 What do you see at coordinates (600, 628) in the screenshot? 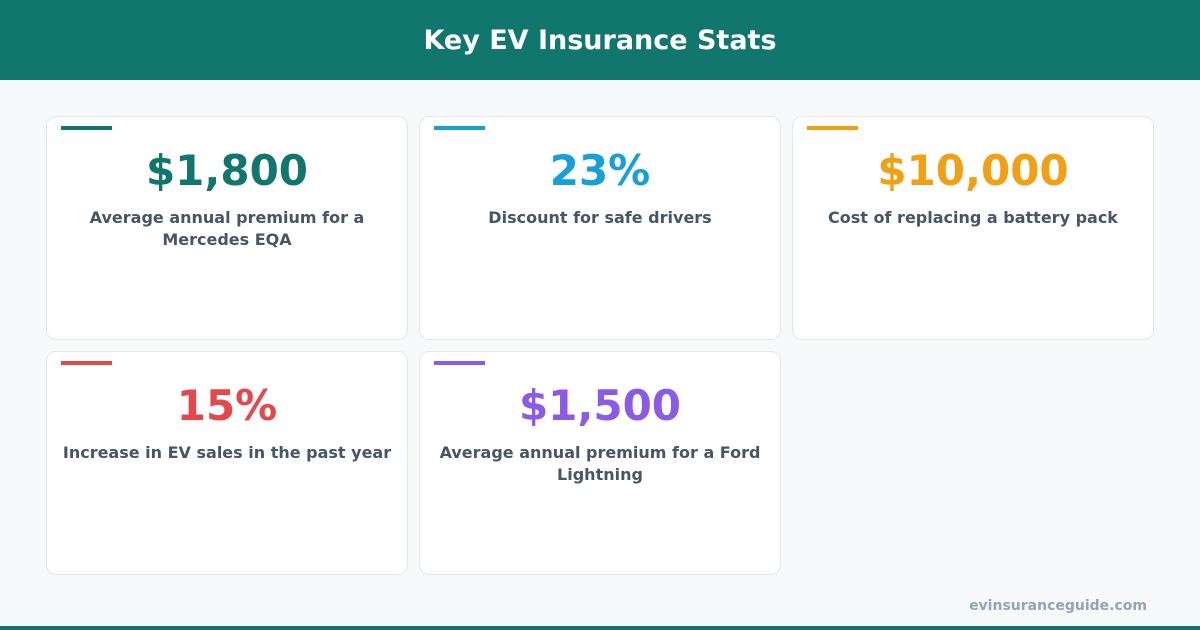
I see `bottom-bar` at bounding box center [600, 628].